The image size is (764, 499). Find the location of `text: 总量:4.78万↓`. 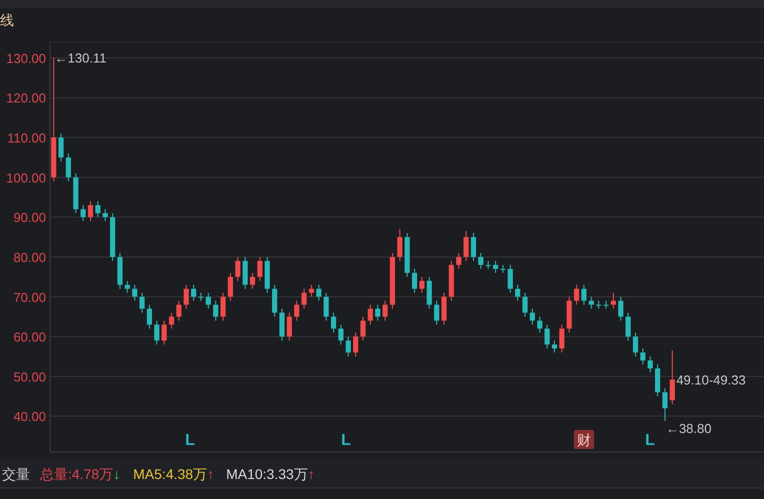

text: 总量:4.78万↓ is located at coordinates (79, 474).